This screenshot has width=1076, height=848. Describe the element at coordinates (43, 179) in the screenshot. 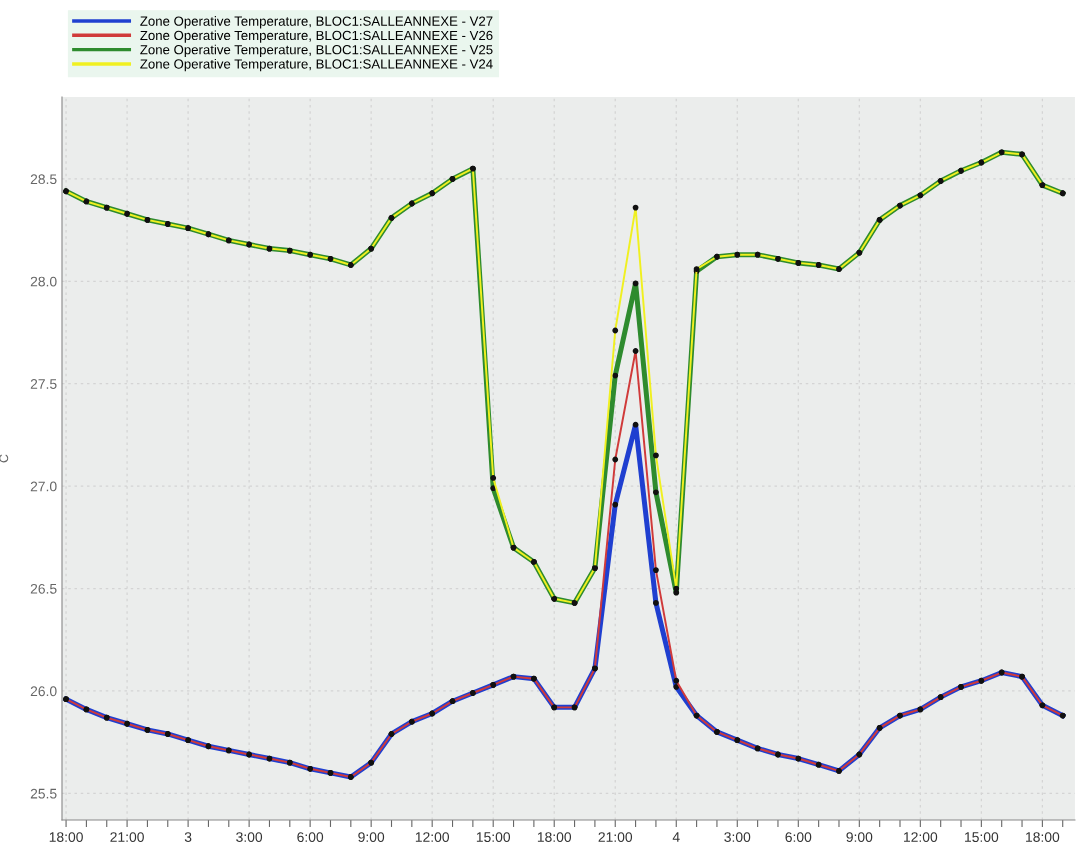

I see `y-tick-label: 28.5` at that location.